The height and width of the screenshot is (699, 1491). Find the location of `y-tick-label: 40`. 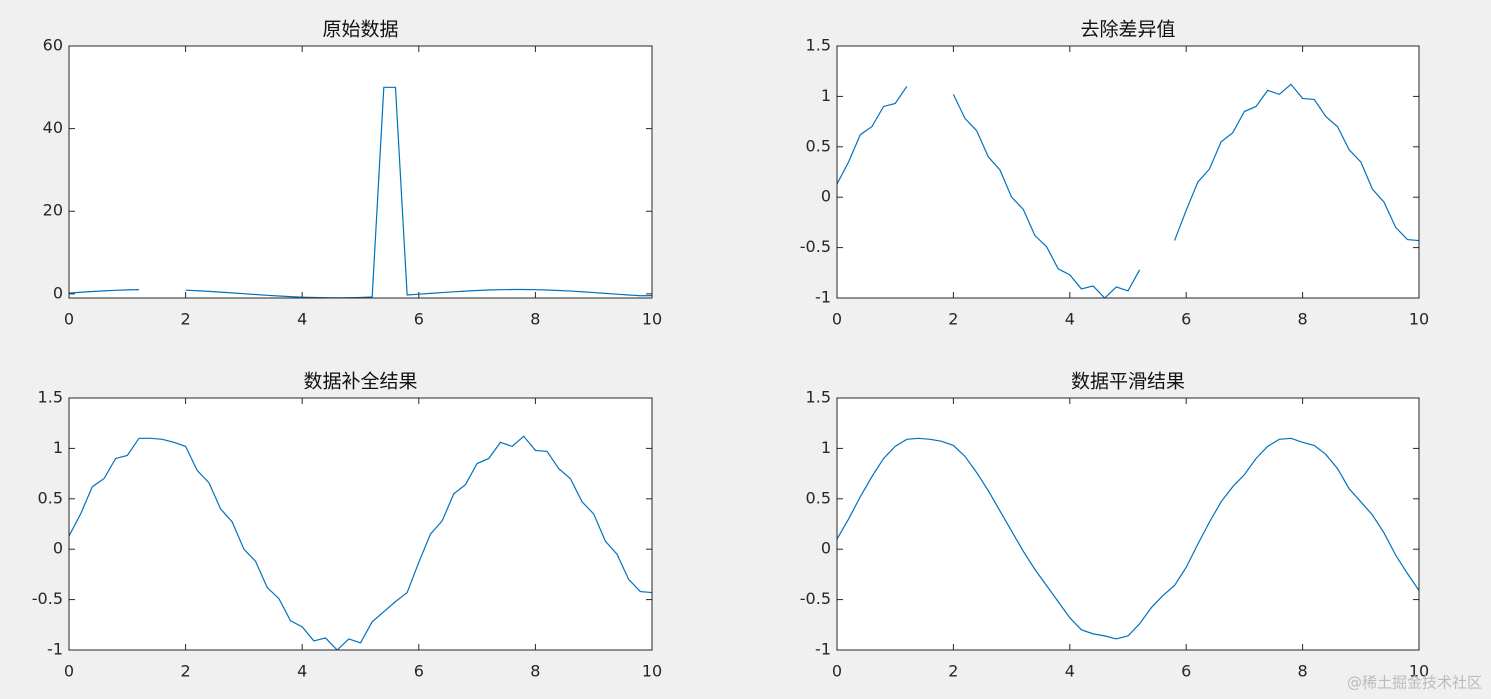

y-tick-label: 40 is located at coordinates (53, 127).